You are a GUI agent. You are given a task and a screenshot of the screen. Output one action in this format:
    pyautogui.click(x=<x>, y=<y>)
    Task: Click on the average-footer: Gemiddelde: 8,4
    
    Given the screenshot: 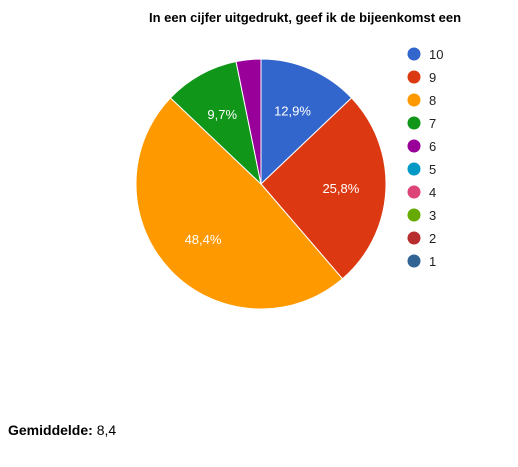 What is the action you would take?
    pyautogui.click(x=62, y=430)
    